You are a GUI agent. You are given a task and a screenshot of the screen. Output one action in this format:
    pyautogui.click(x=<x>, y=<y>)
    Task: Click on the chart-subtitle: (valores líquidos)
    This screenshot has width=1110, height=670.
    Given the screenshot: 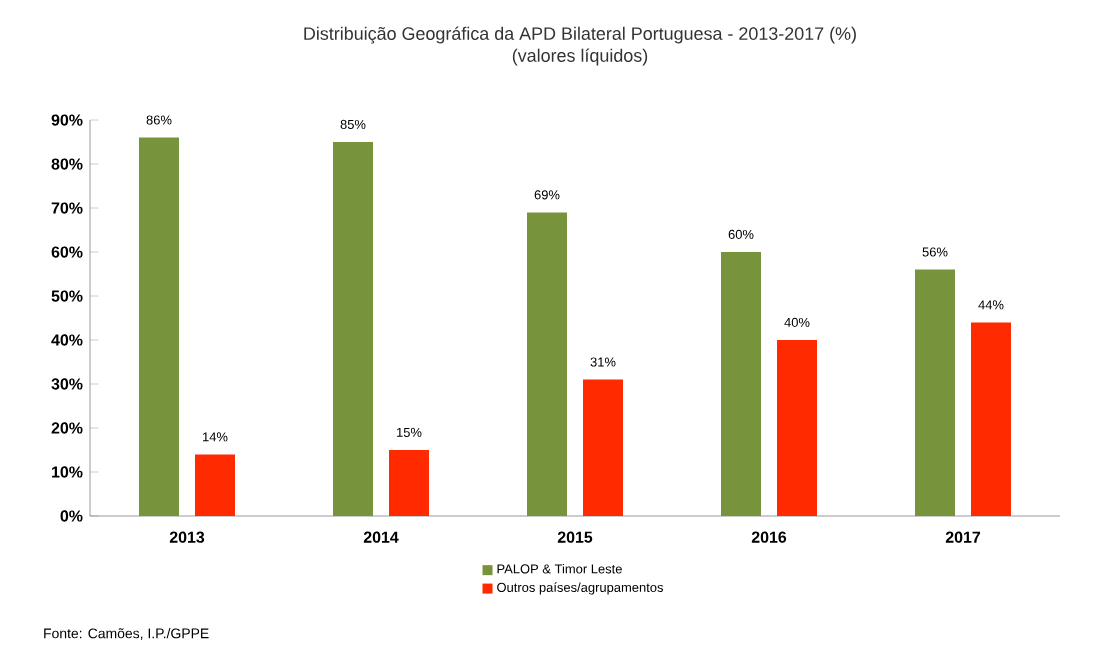 What is the action you would take?
    pyautogui.click(x=580, y=57)
    